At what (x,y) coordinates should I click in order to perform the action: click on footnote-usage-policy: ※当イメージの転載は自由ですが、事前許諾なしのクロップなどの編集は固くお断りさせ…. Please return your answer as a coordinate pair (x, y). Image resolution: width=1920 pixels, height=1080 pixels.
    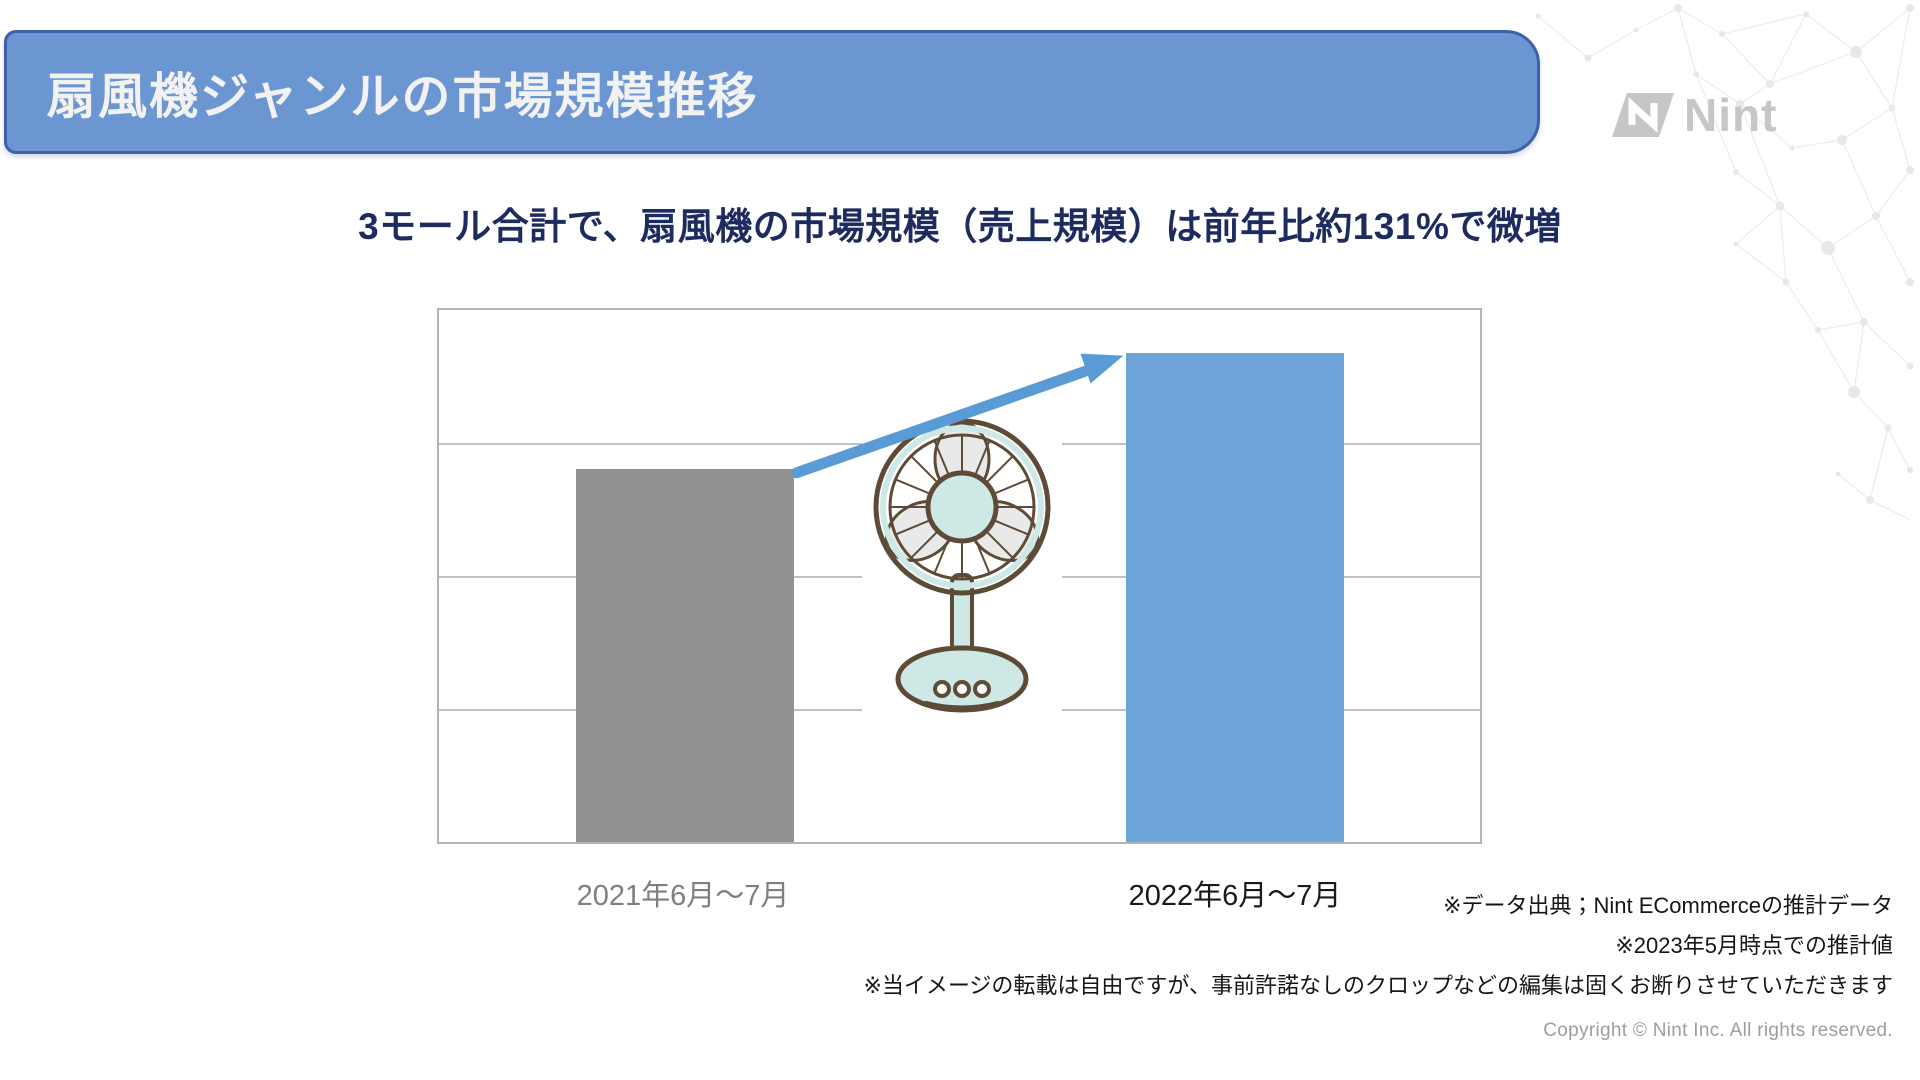
    Looking at the image, I should click on (1378, 985).